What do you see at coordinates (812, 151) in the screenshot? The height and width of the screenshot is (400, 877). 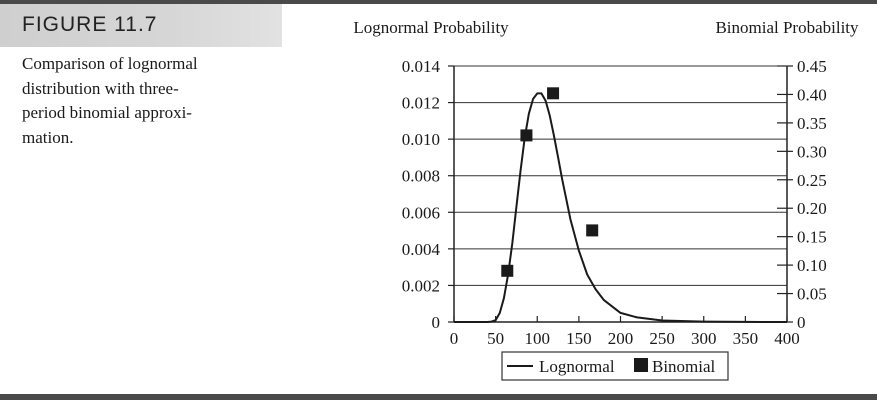 I see `right-tick-label: 0.30` at bounding box center [812, 151].